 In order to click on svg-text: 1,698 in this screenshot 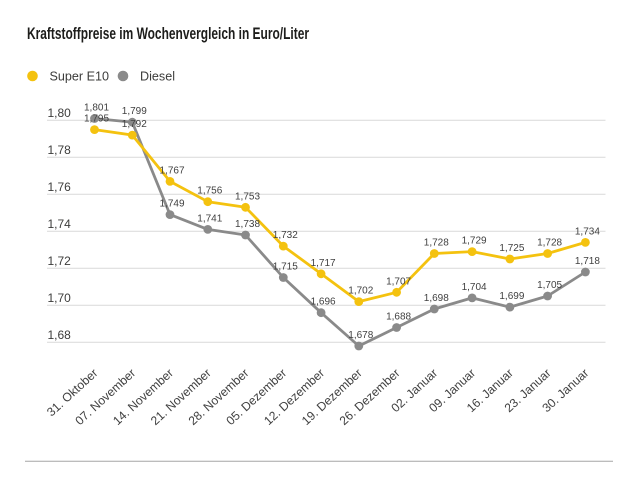, I will do `click(436, 298)`.